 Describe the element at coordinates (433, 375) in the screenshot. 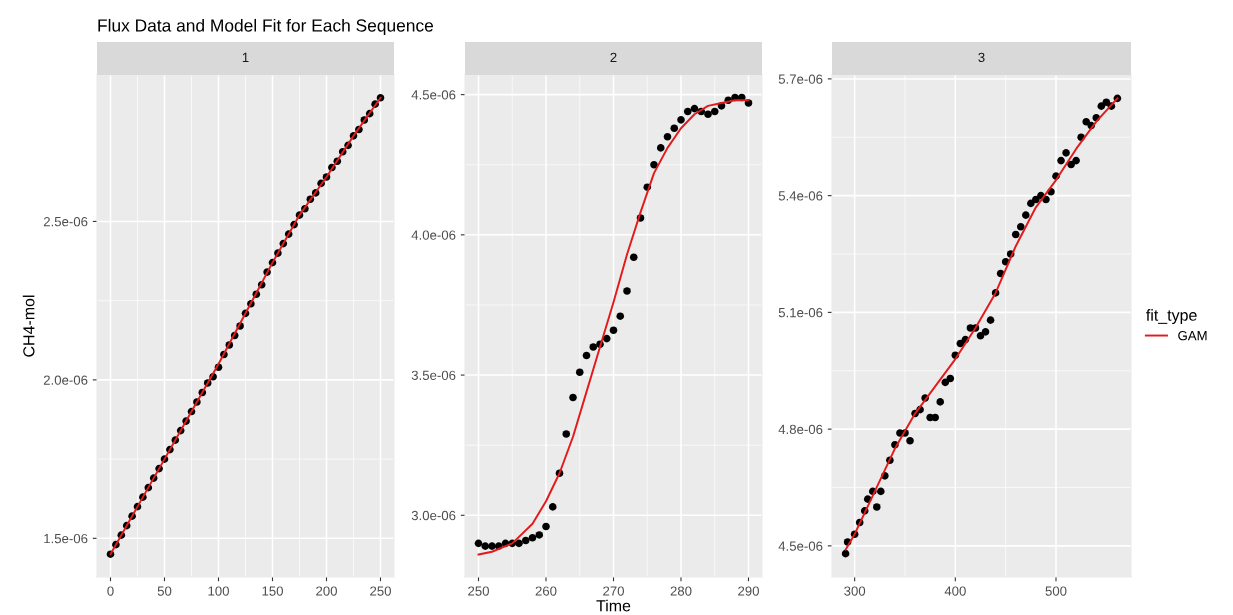

I see `y-tick-label: 3.5e-06` at that location.